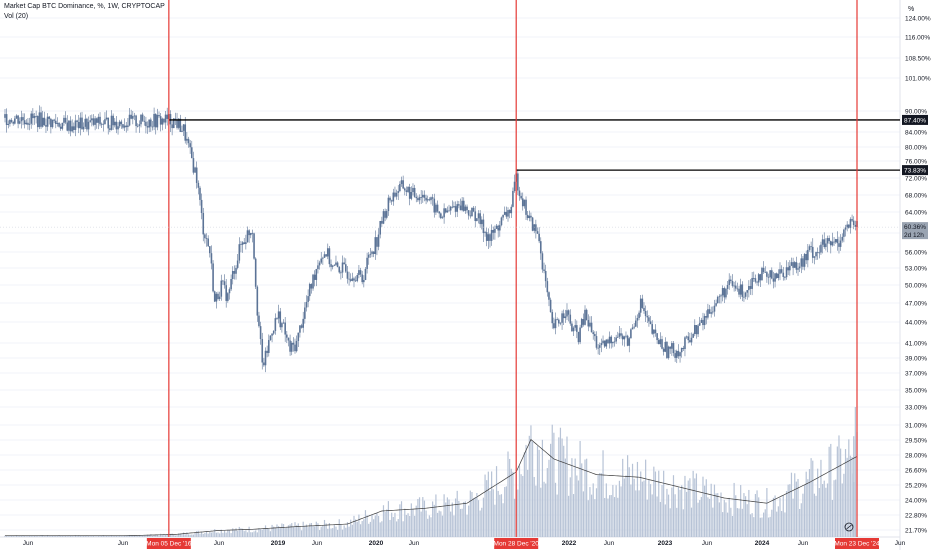 The width and height of the screenshot is (932, 550). I want to click on percent-scale-button: %, so click(911, 9).